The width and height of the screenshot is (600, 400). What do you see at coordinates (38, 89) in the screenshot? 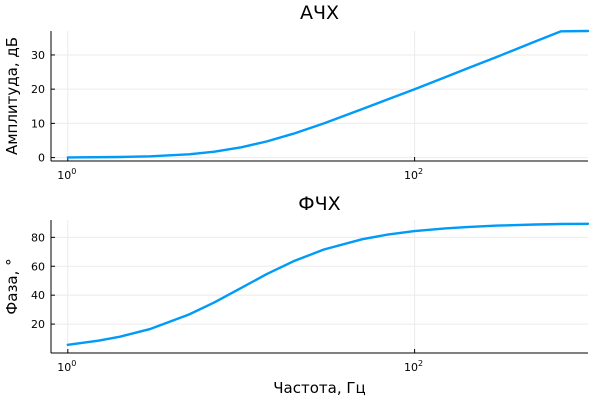
I see `amplitude-y-tick-label: 20` at bounding box center [38, 89].